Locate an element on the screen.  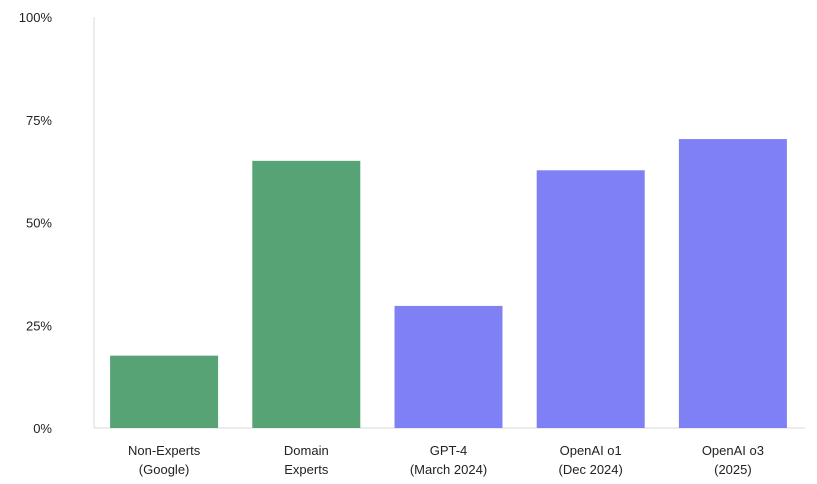
y-axis: 0% 25% 50% 75% 100% is located at coordinates (36, 223).